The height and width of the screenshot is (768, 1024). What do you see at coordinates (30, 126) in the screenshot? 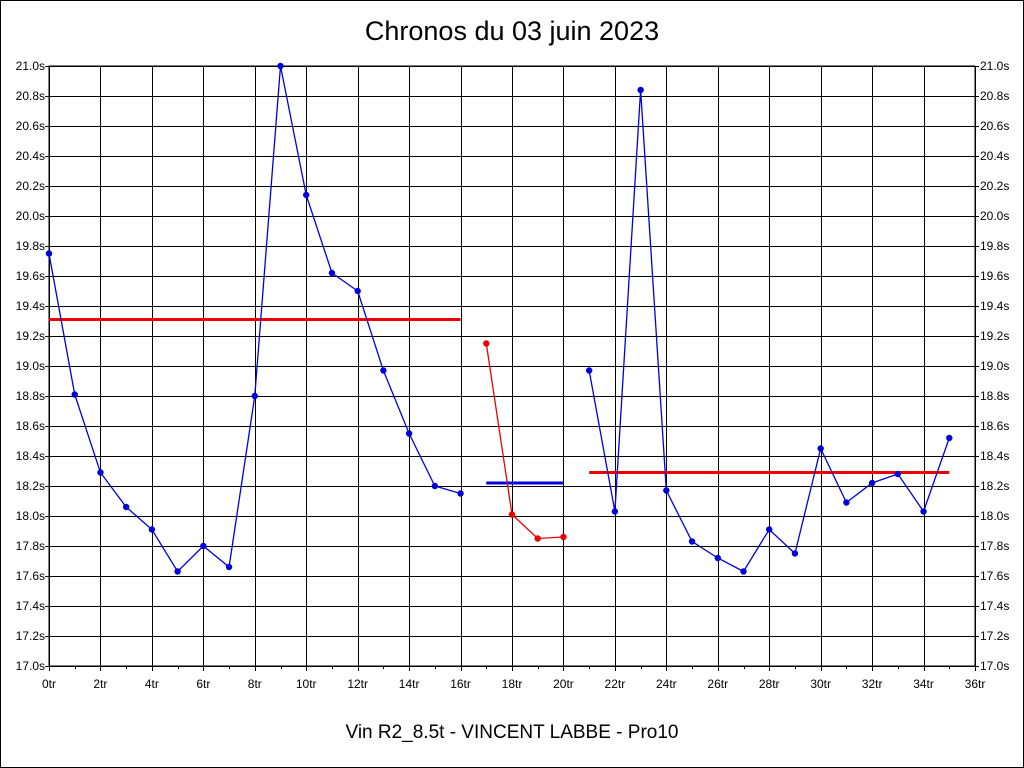
I see `y-tick-label-left: 20.6s` at bounding box center [30, 126].